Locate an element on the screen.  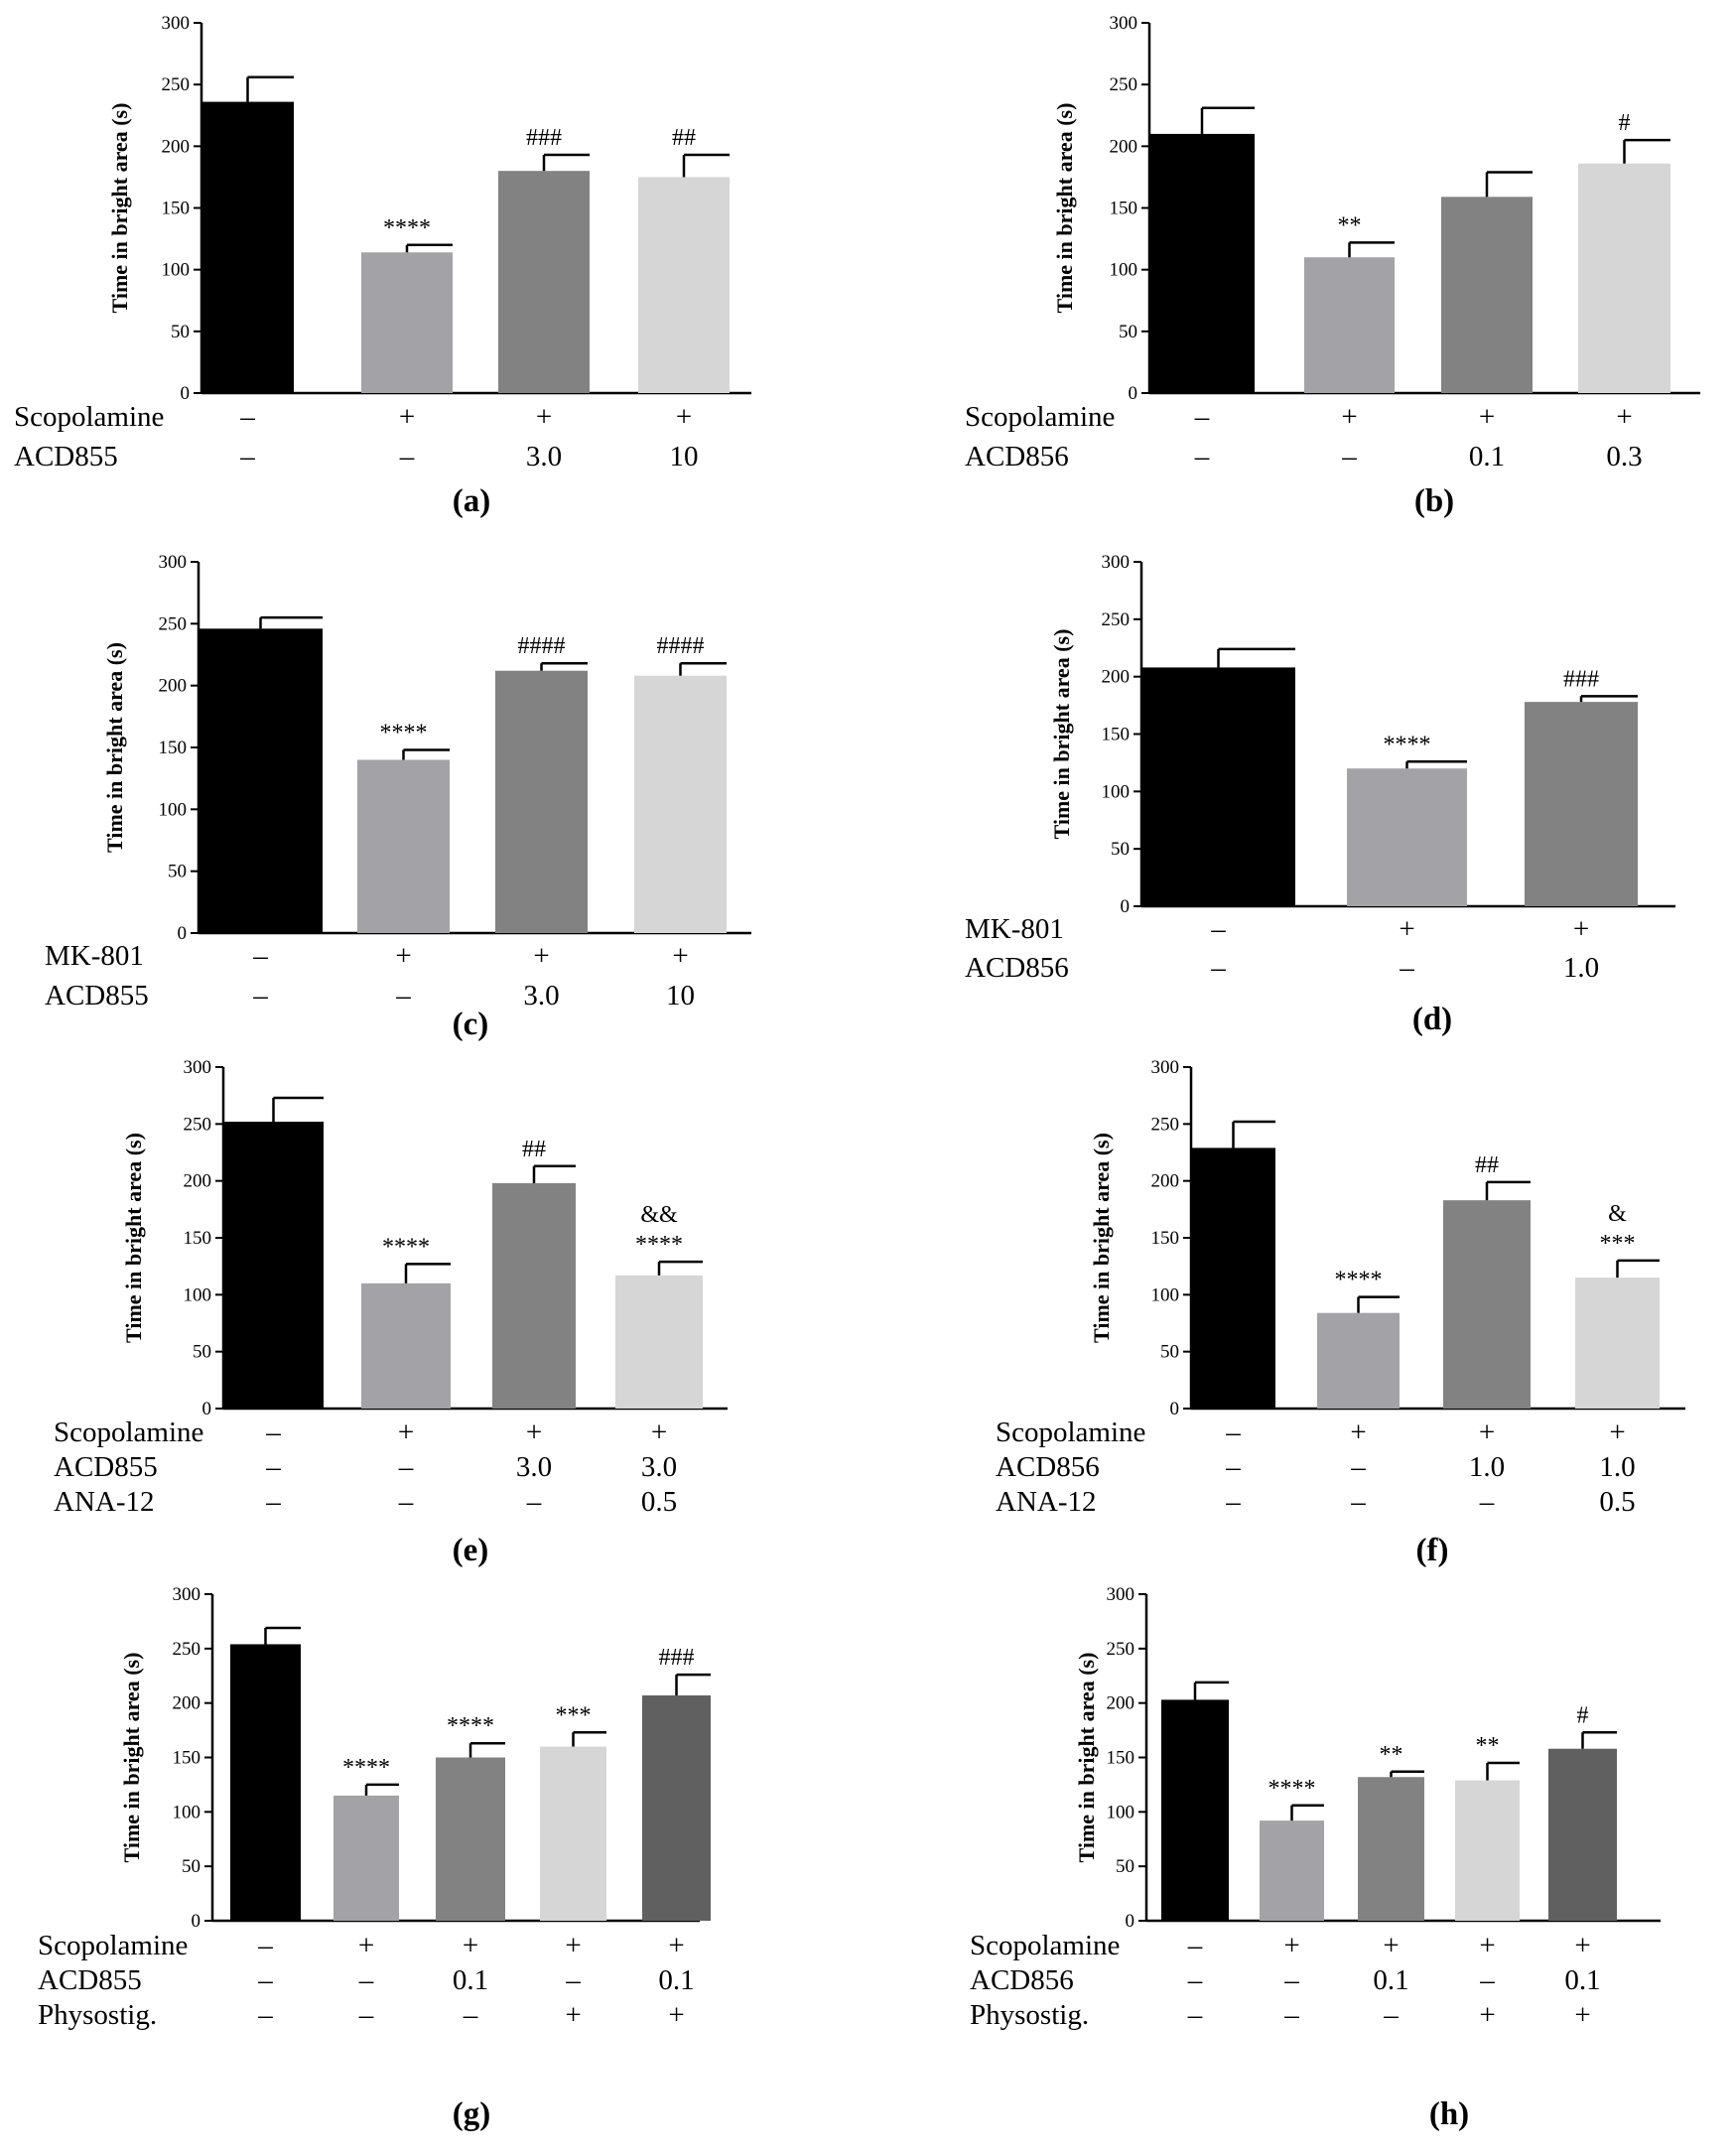
significance-label: ## is located at coordinates (534, 1149).